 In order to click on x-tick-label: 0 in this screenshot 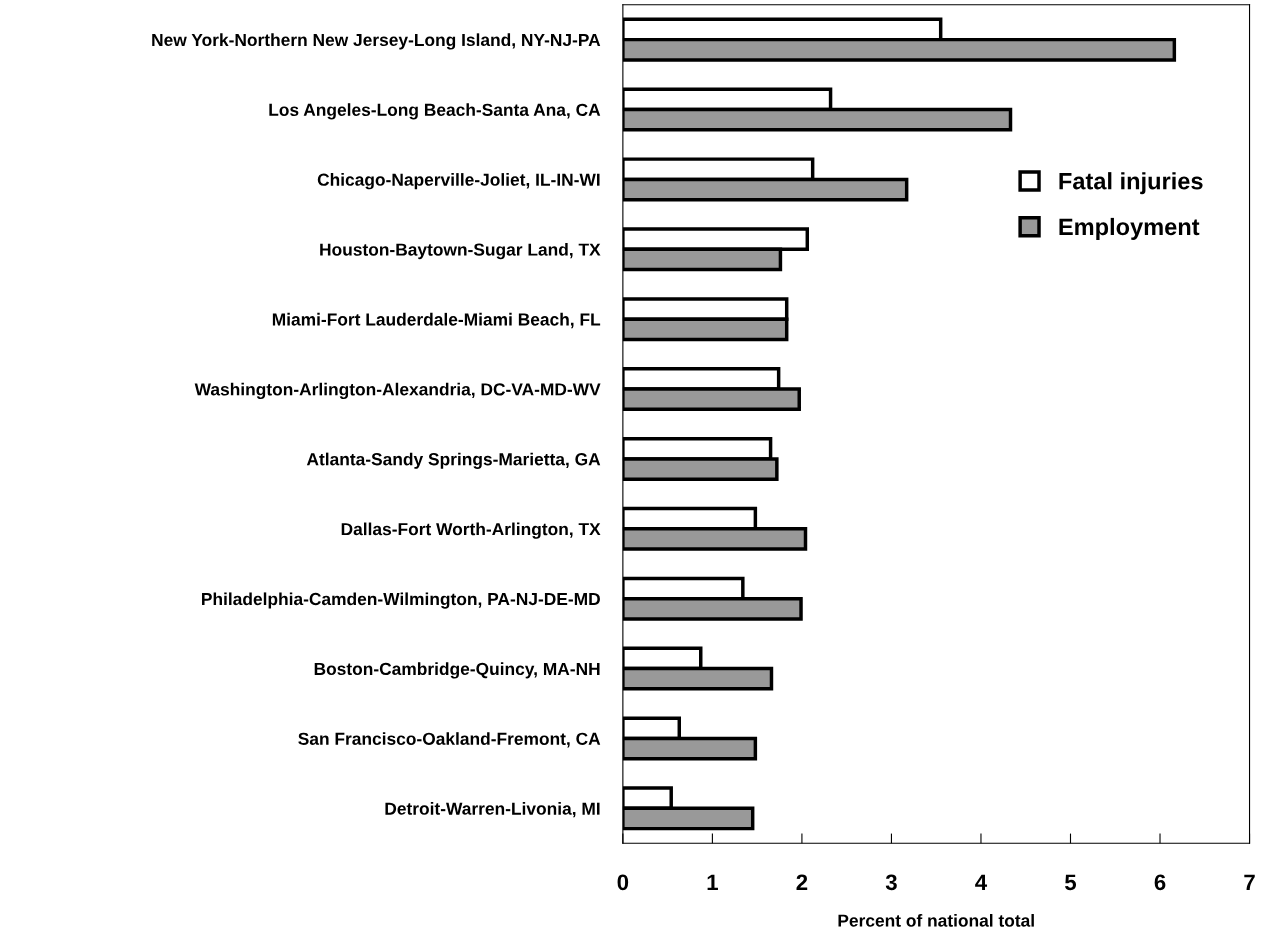, I will do `click(623, 882)`.